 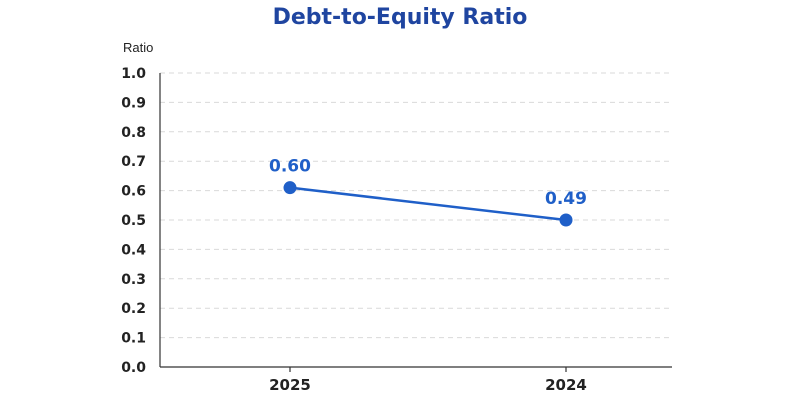 I want to click on y-tick-label: 0.8, so click(x=133, y=133).